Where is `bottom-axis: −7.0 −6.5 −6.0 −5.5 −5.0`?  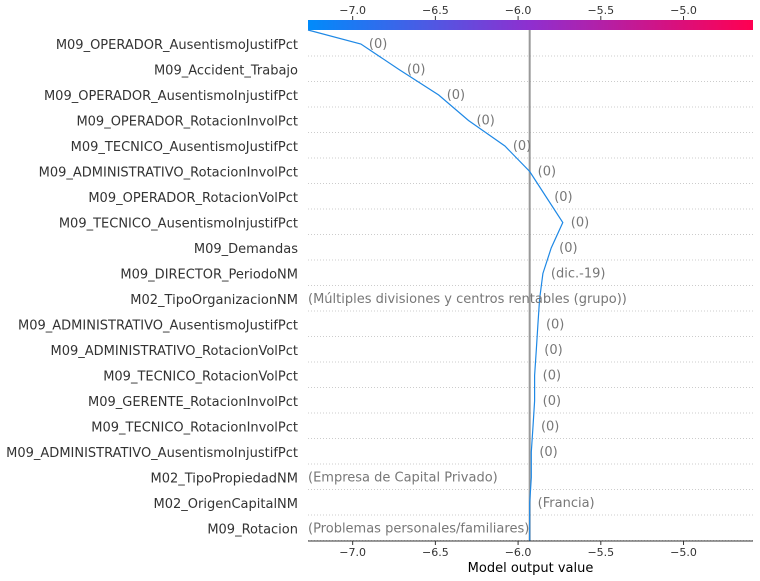
bottom-axis: −7.0 −6.5 −6.0 −5.5 −5.0 is located at coordinates (518, 550).